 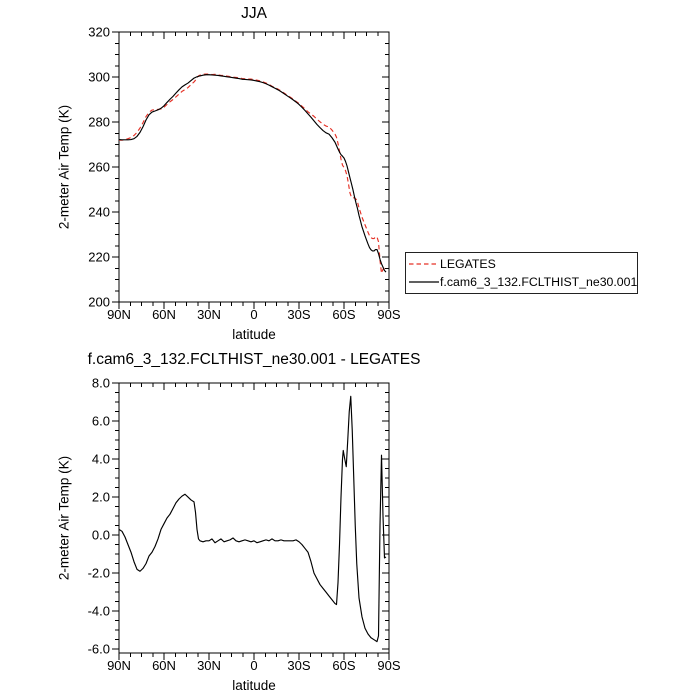 What do you see at coordinates (101, 497) in the screenshot?
I see `y-tick-label: 2.0` at bounding box center [101, 497].